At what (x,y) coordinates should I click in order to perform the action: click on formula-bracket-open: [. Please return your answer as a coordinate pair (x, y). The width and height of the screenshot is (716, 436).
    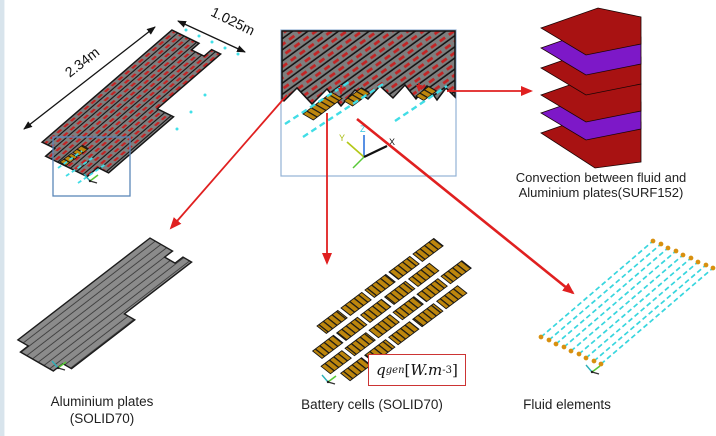
    Looking at the image, I should click on (407, 370).